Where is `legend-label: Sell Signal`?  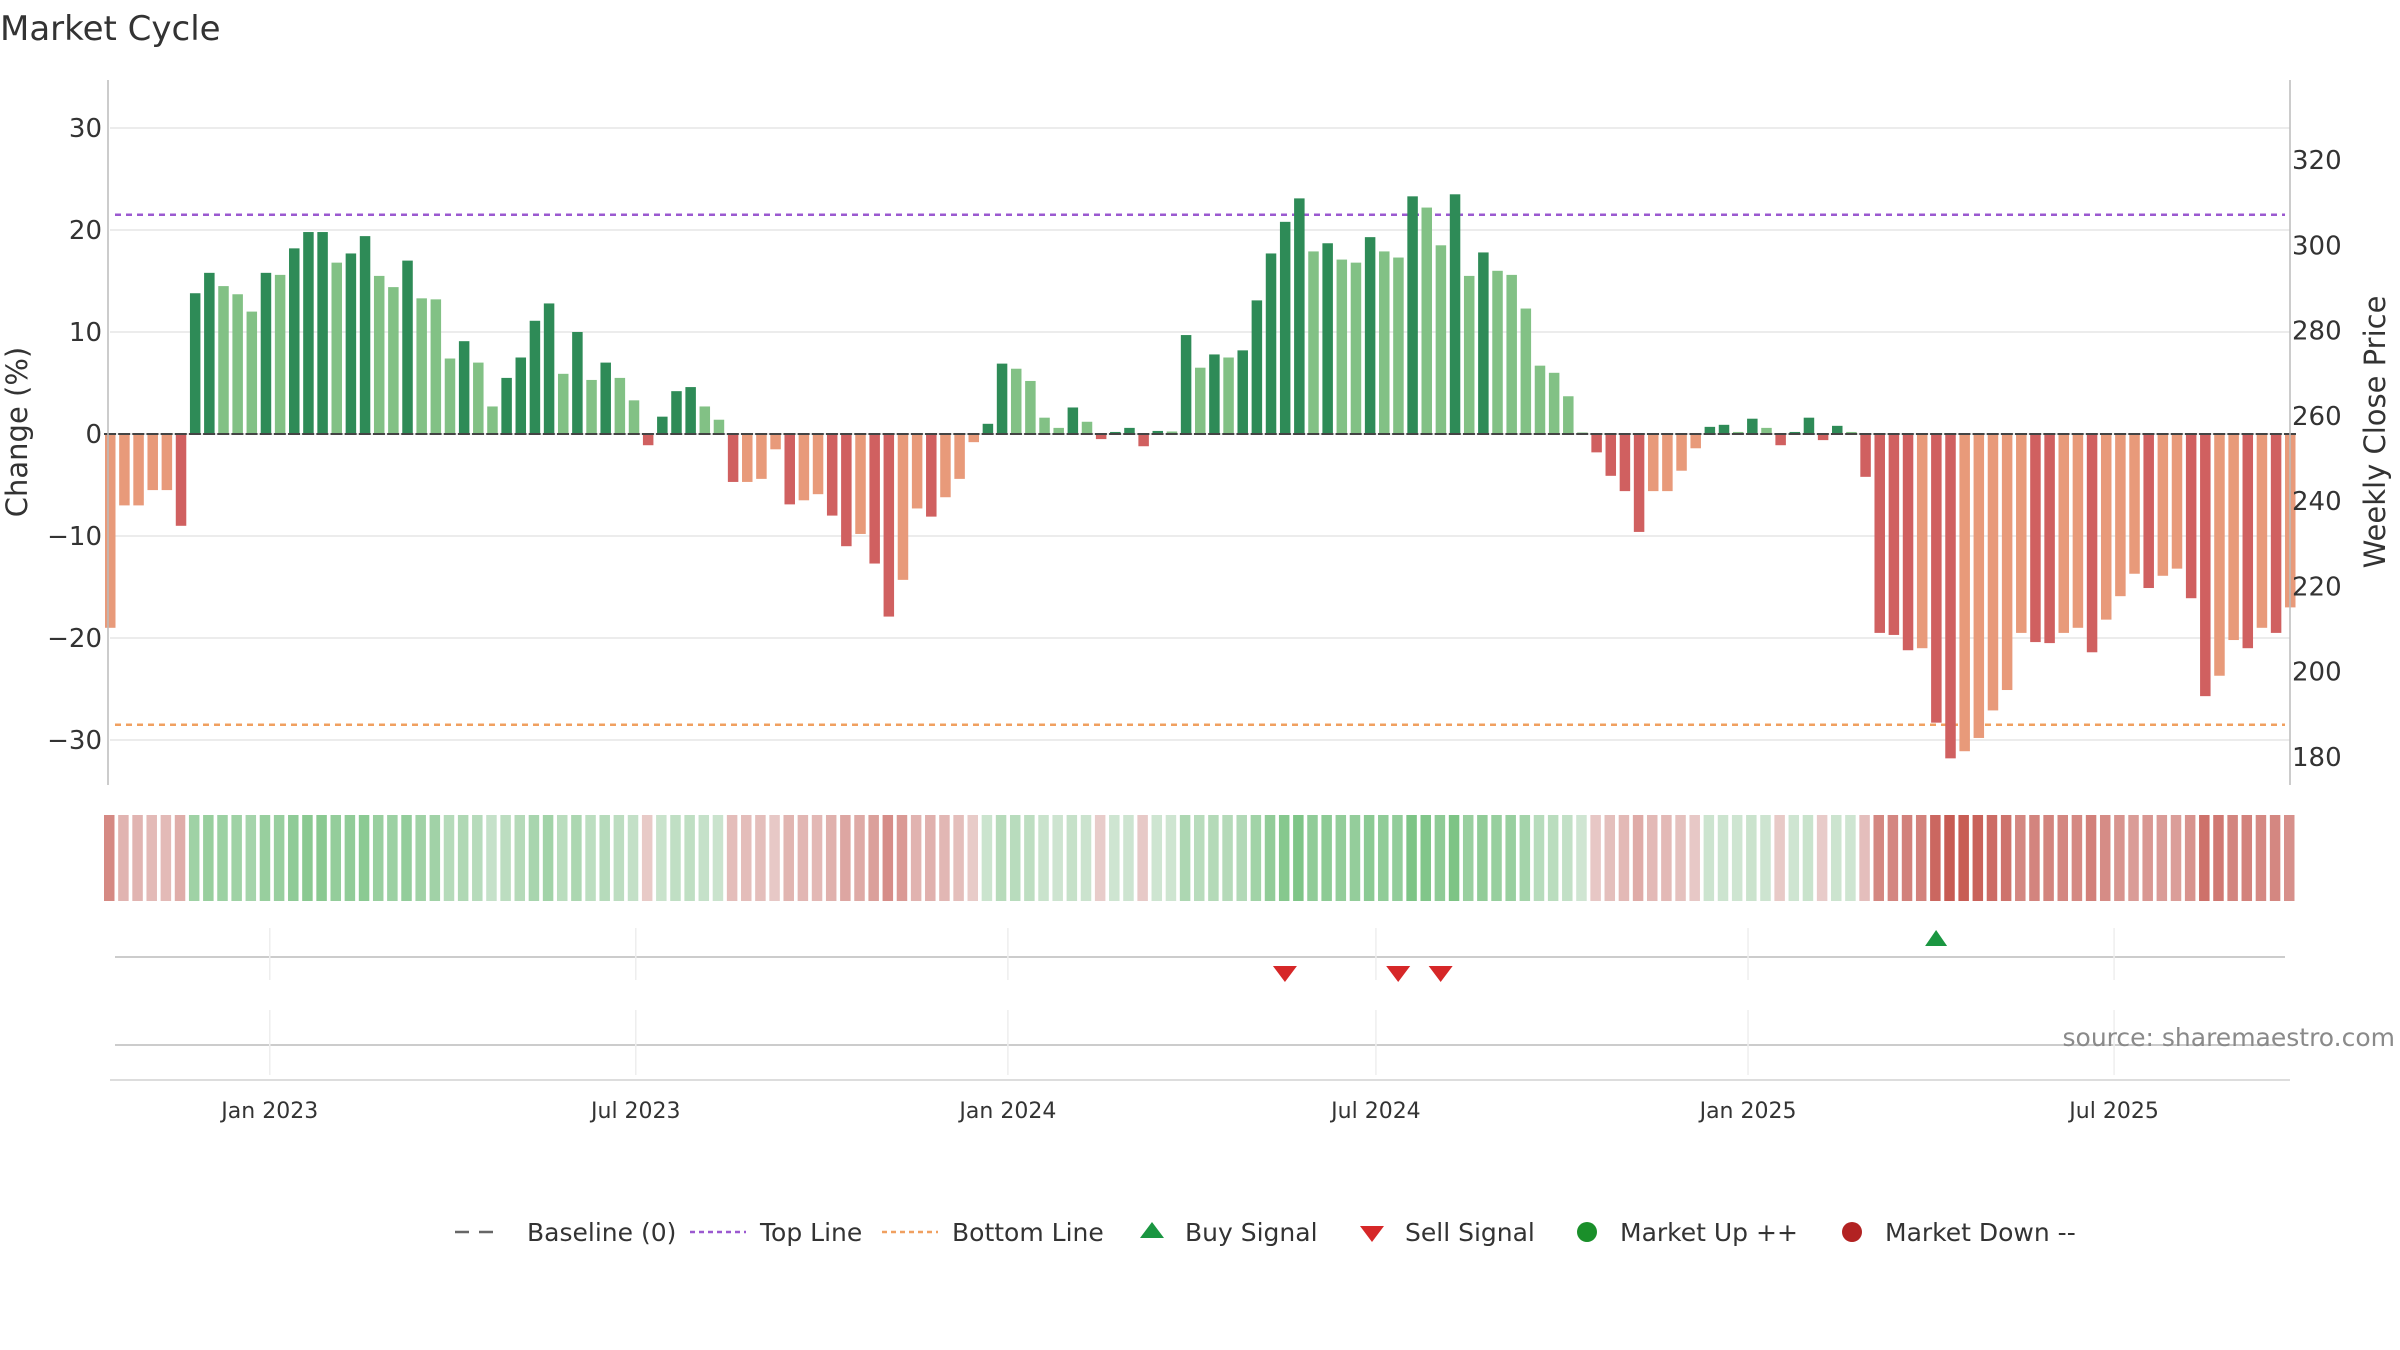 legend-label: Sell Signal is located at coordinates (1470, 1232).